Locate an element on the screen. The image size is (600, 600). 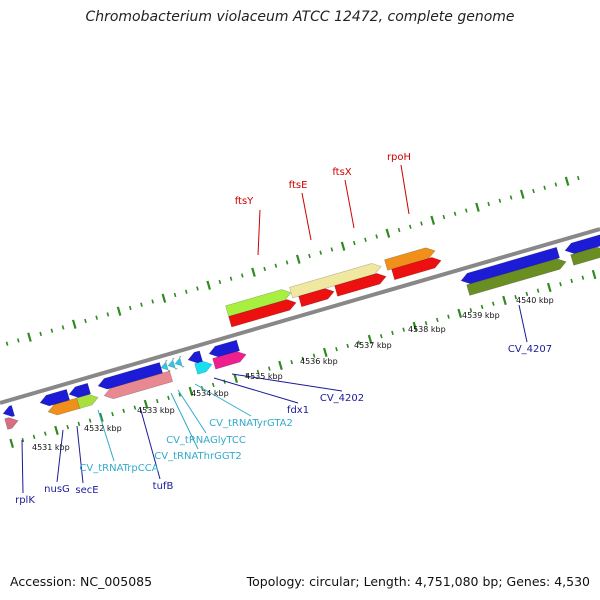
gene-label: CV_tRNAGlyTCC is located at coordinates (206, 440).